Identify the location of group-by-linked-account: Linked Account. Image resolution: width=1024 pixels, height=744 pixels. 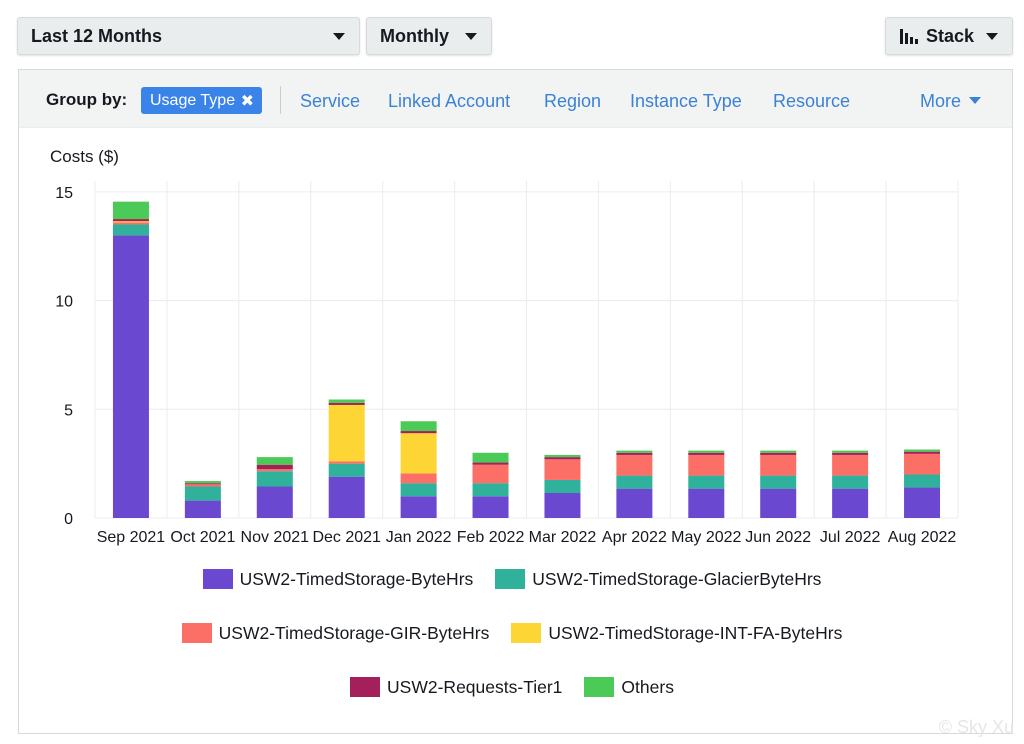
(449, 101).